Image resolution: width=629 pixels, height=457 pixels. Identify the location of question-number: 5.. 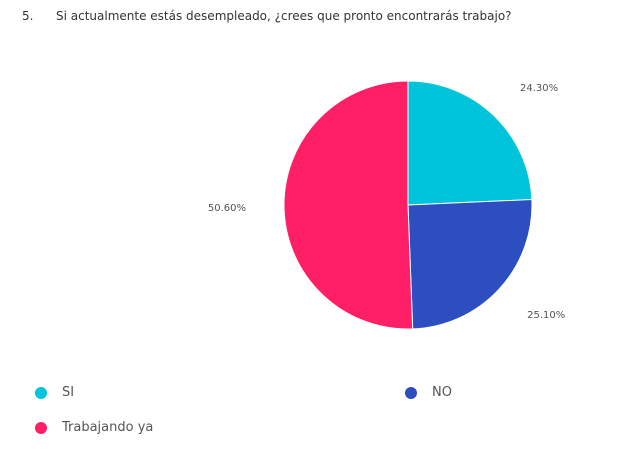
(28, 16).